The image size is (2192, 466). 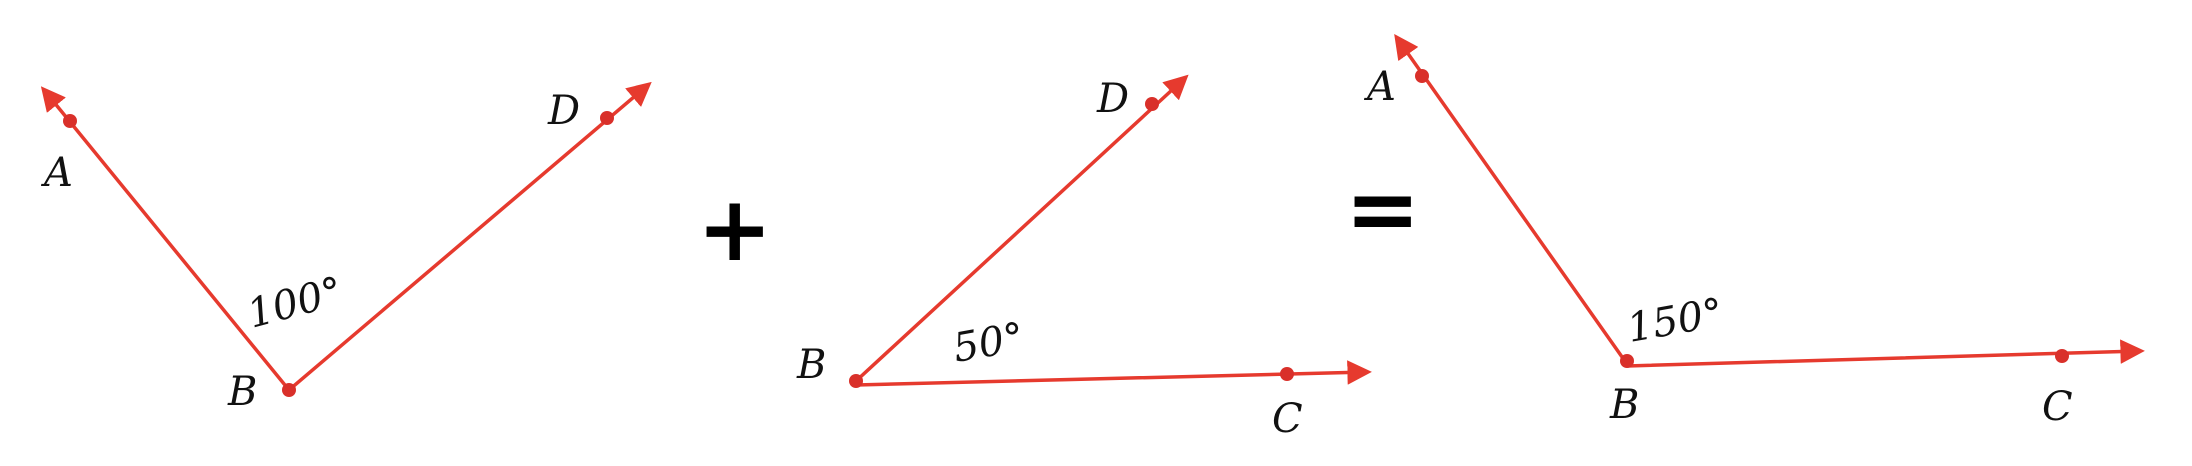 I want to click on angle-label: 150°, so click(x=1675, y=321).